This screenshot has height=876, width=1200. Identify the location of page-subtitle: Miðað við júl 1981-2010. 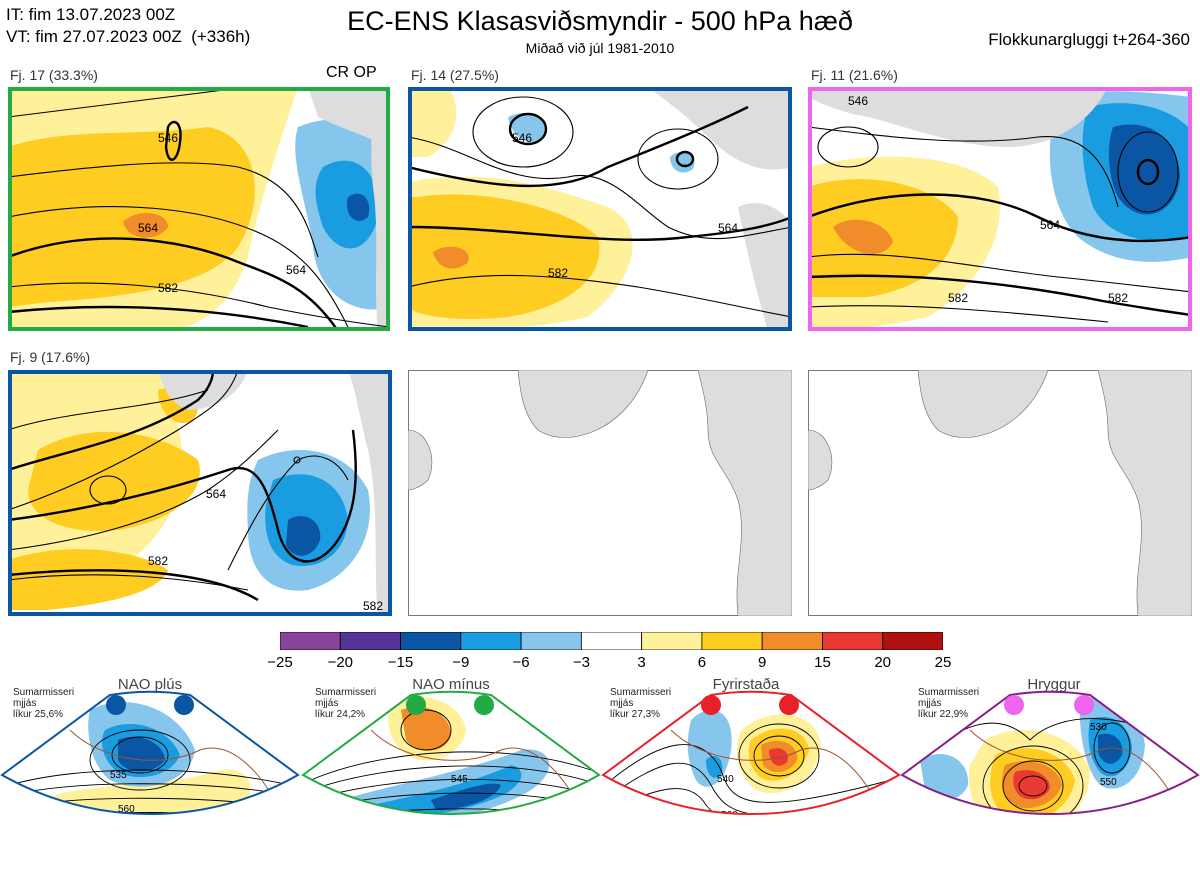
(600, 48).